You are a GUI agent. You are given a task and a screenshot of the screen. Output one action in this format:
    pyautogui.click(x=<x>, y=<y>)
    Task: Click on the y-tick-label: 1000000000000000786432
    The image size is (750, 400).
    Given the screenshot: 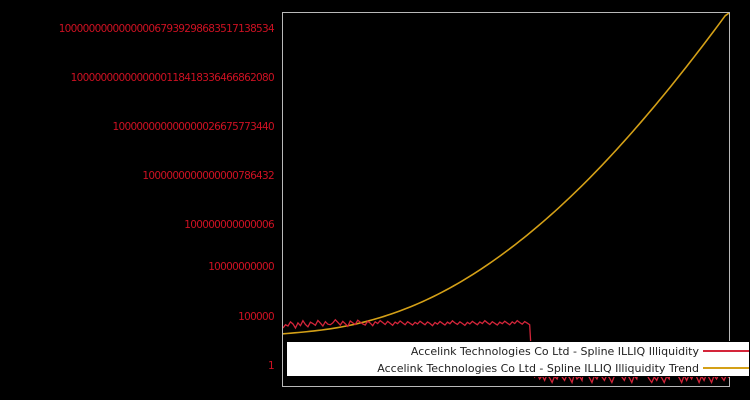 What is the action you would take?
    pyautogui.click(x=208, y=175)
    